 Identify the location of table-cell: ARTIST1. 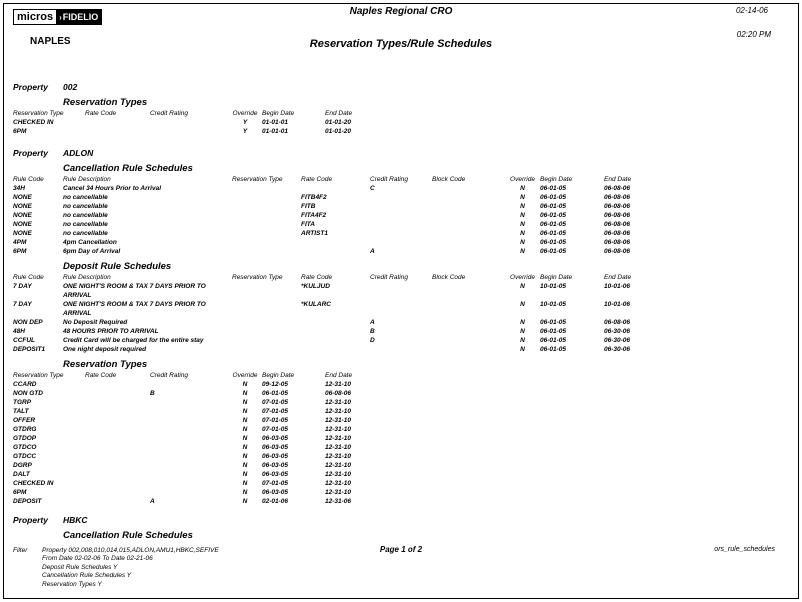
(314, 233).